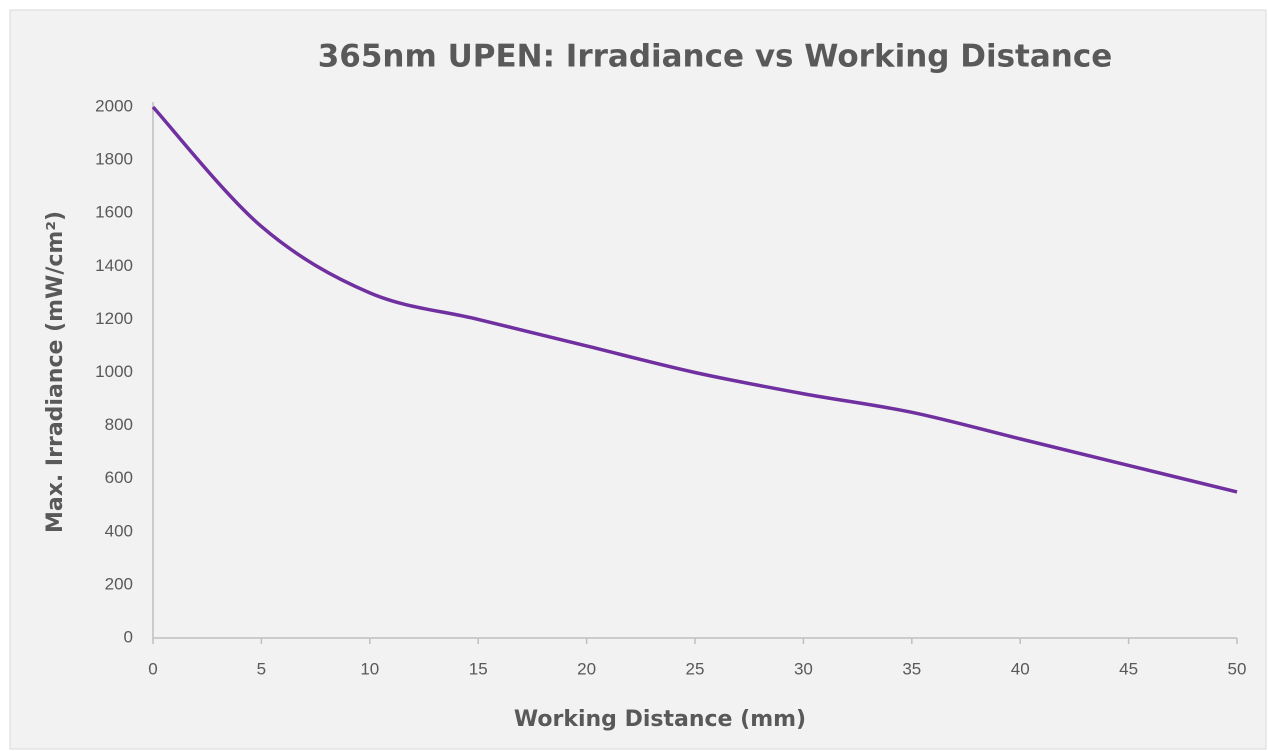 This screenshot has width=1268, height=751. I want to click on y-tick-label: 2000, so click(114, 105).